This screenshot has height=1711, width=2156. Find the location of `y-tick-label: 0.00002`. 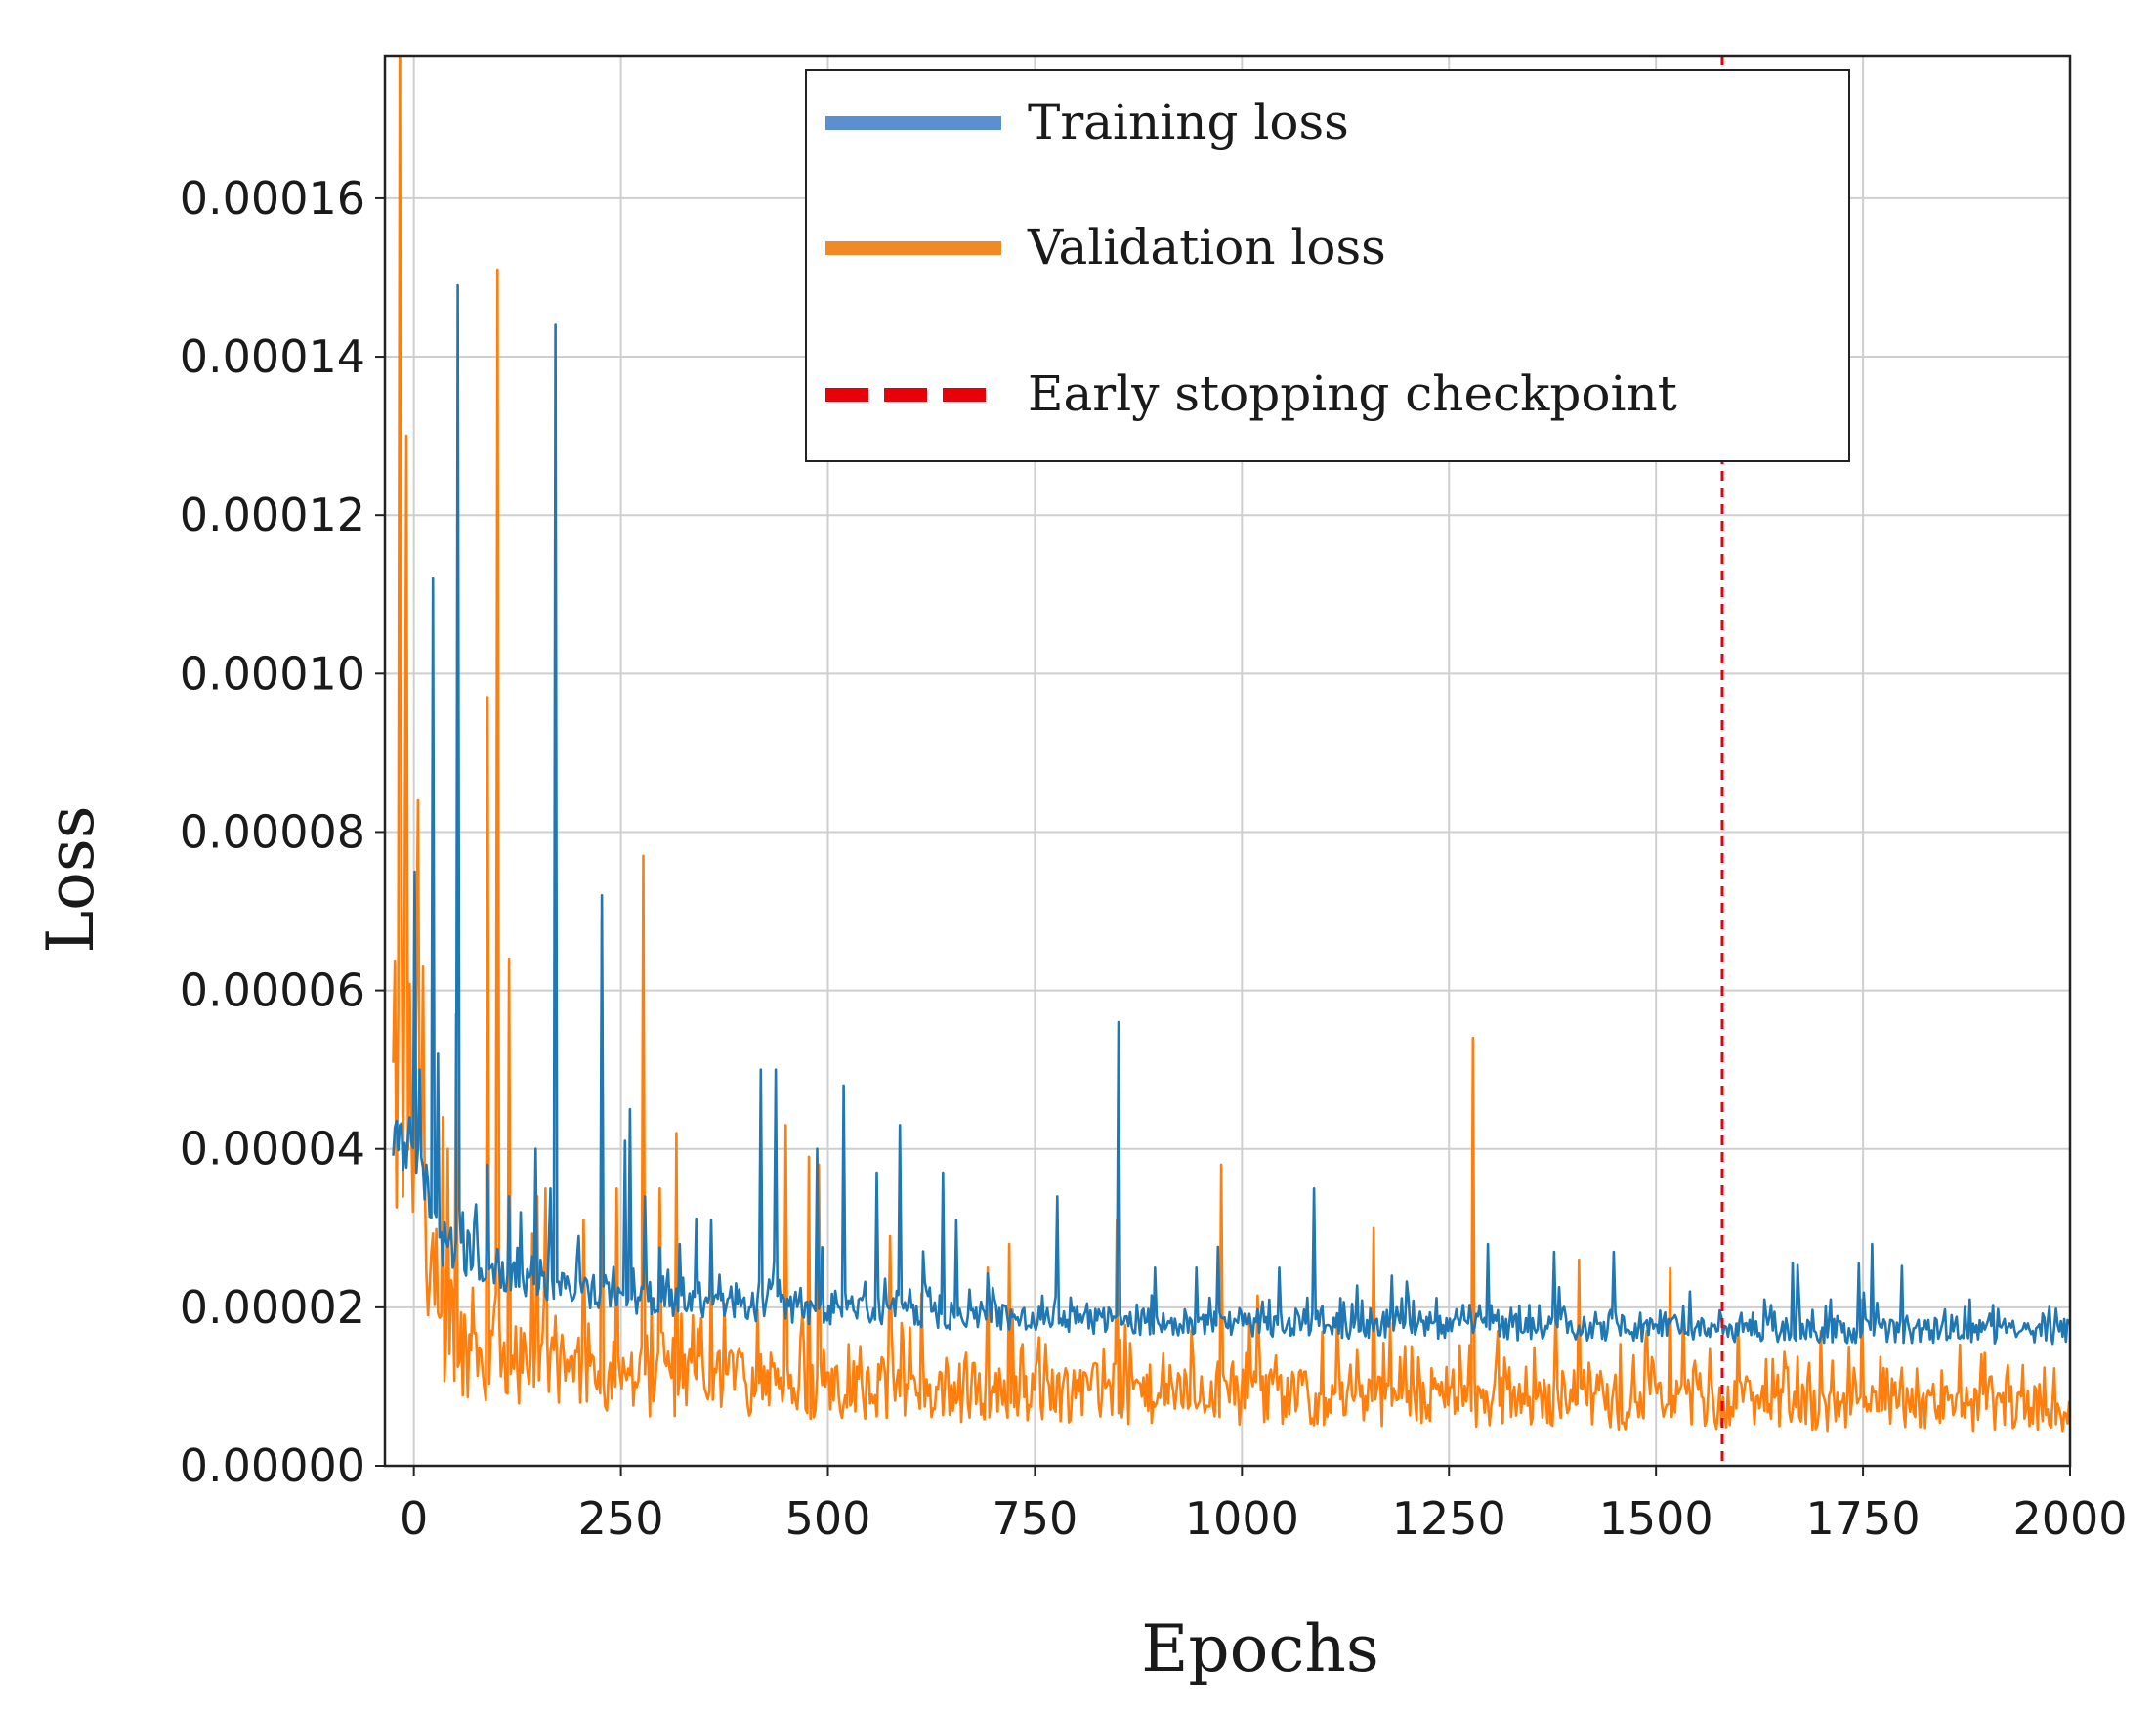

y-tick-label: 0.00002 is located at coordinates (272, 1307).